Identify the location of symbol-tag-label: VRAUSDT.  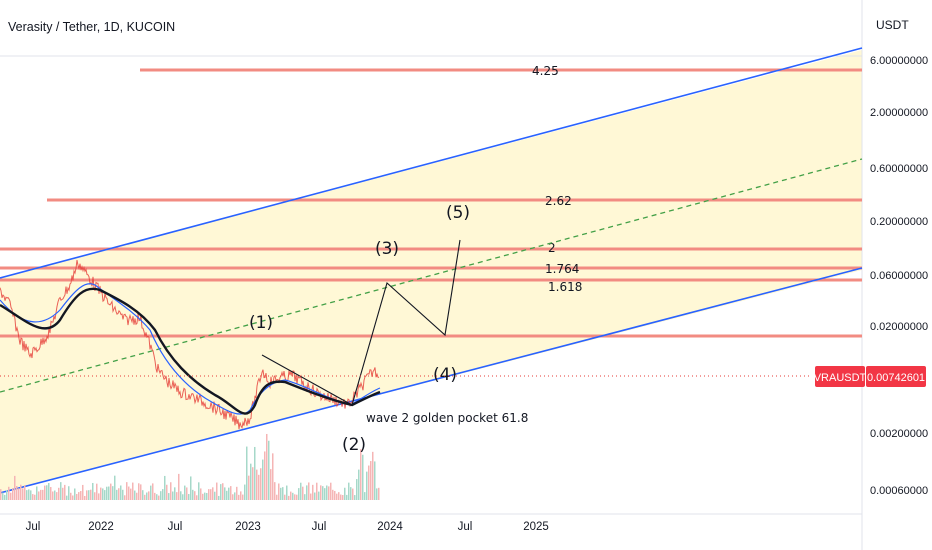
(840, 378).